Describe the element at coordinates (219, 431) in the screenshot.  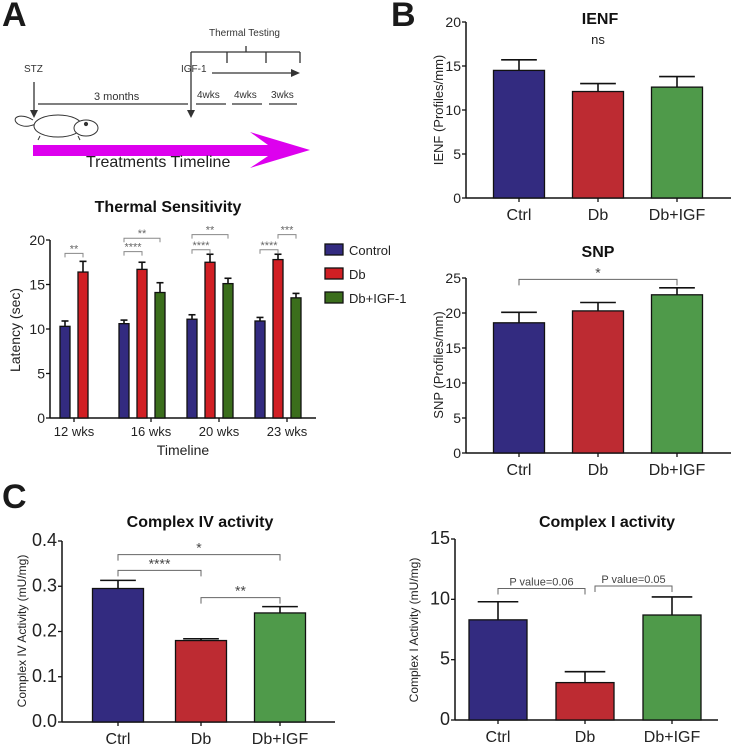
I see `x-tick-label: 20 wks` at that location.